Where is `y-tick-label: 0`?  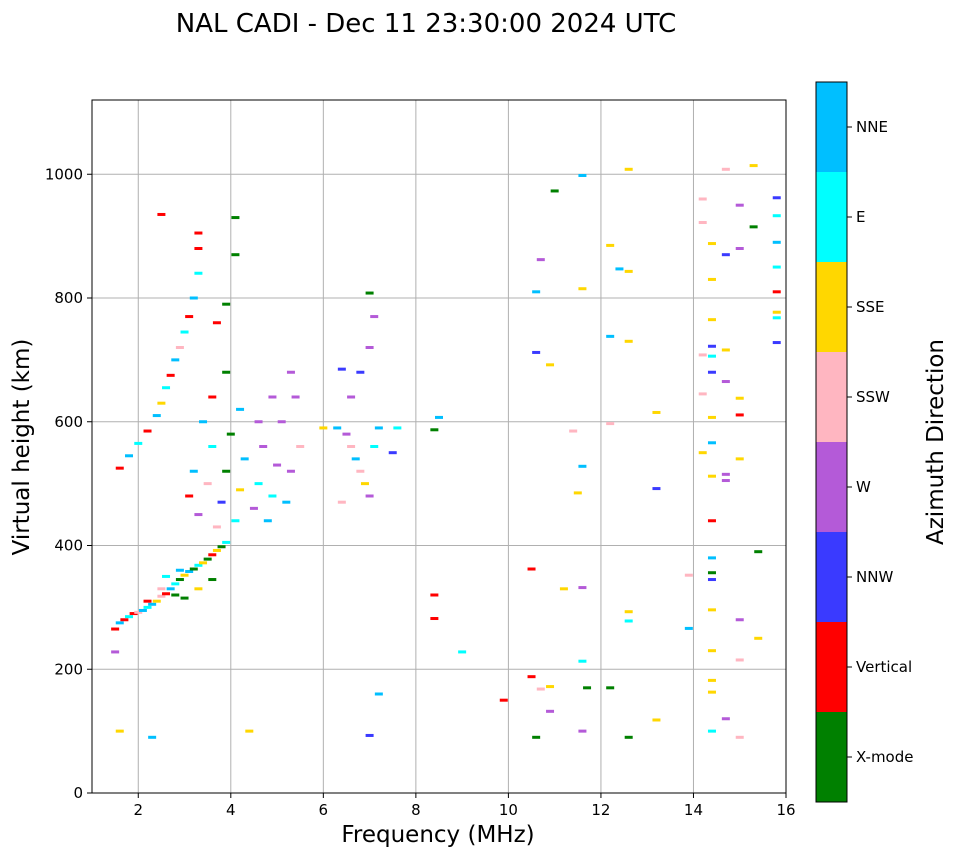 y-tick-label: 0 is located at coordinates (78, 793).